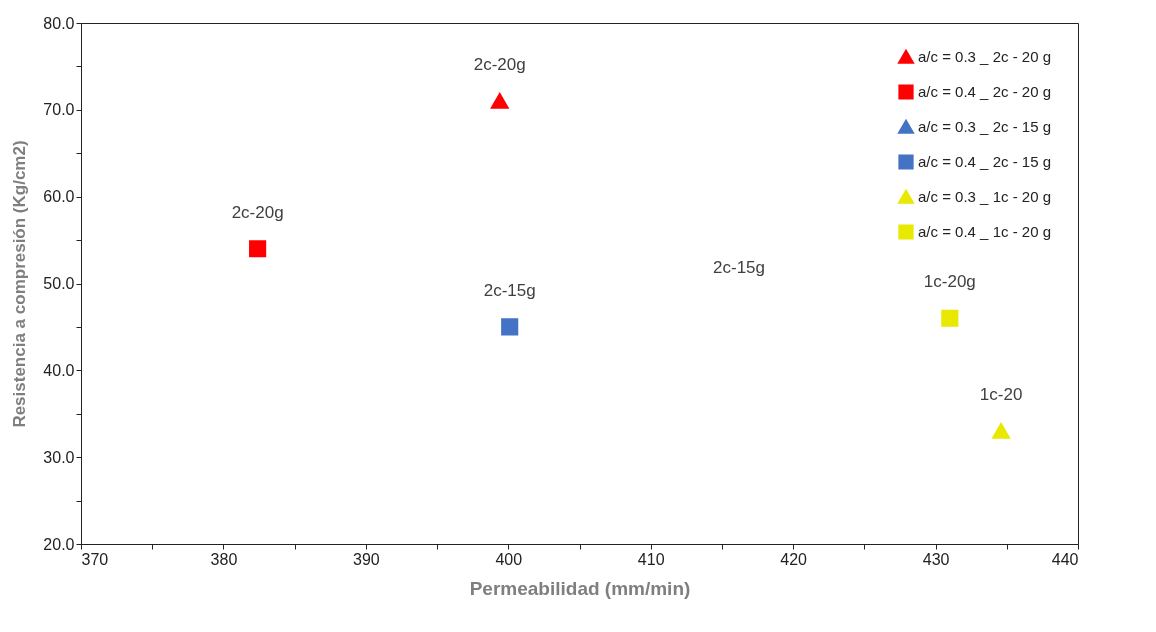  I want to click on x-tick-label: 390, so click(366, 559).